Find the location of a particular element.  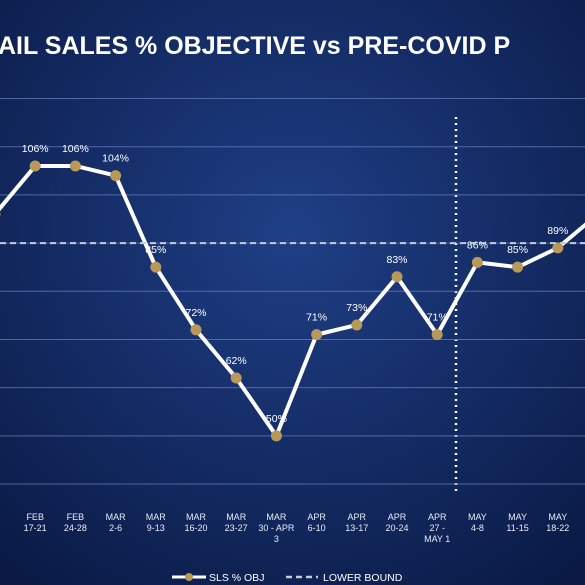

data-label: 62% is located at coordinates (236, 361).